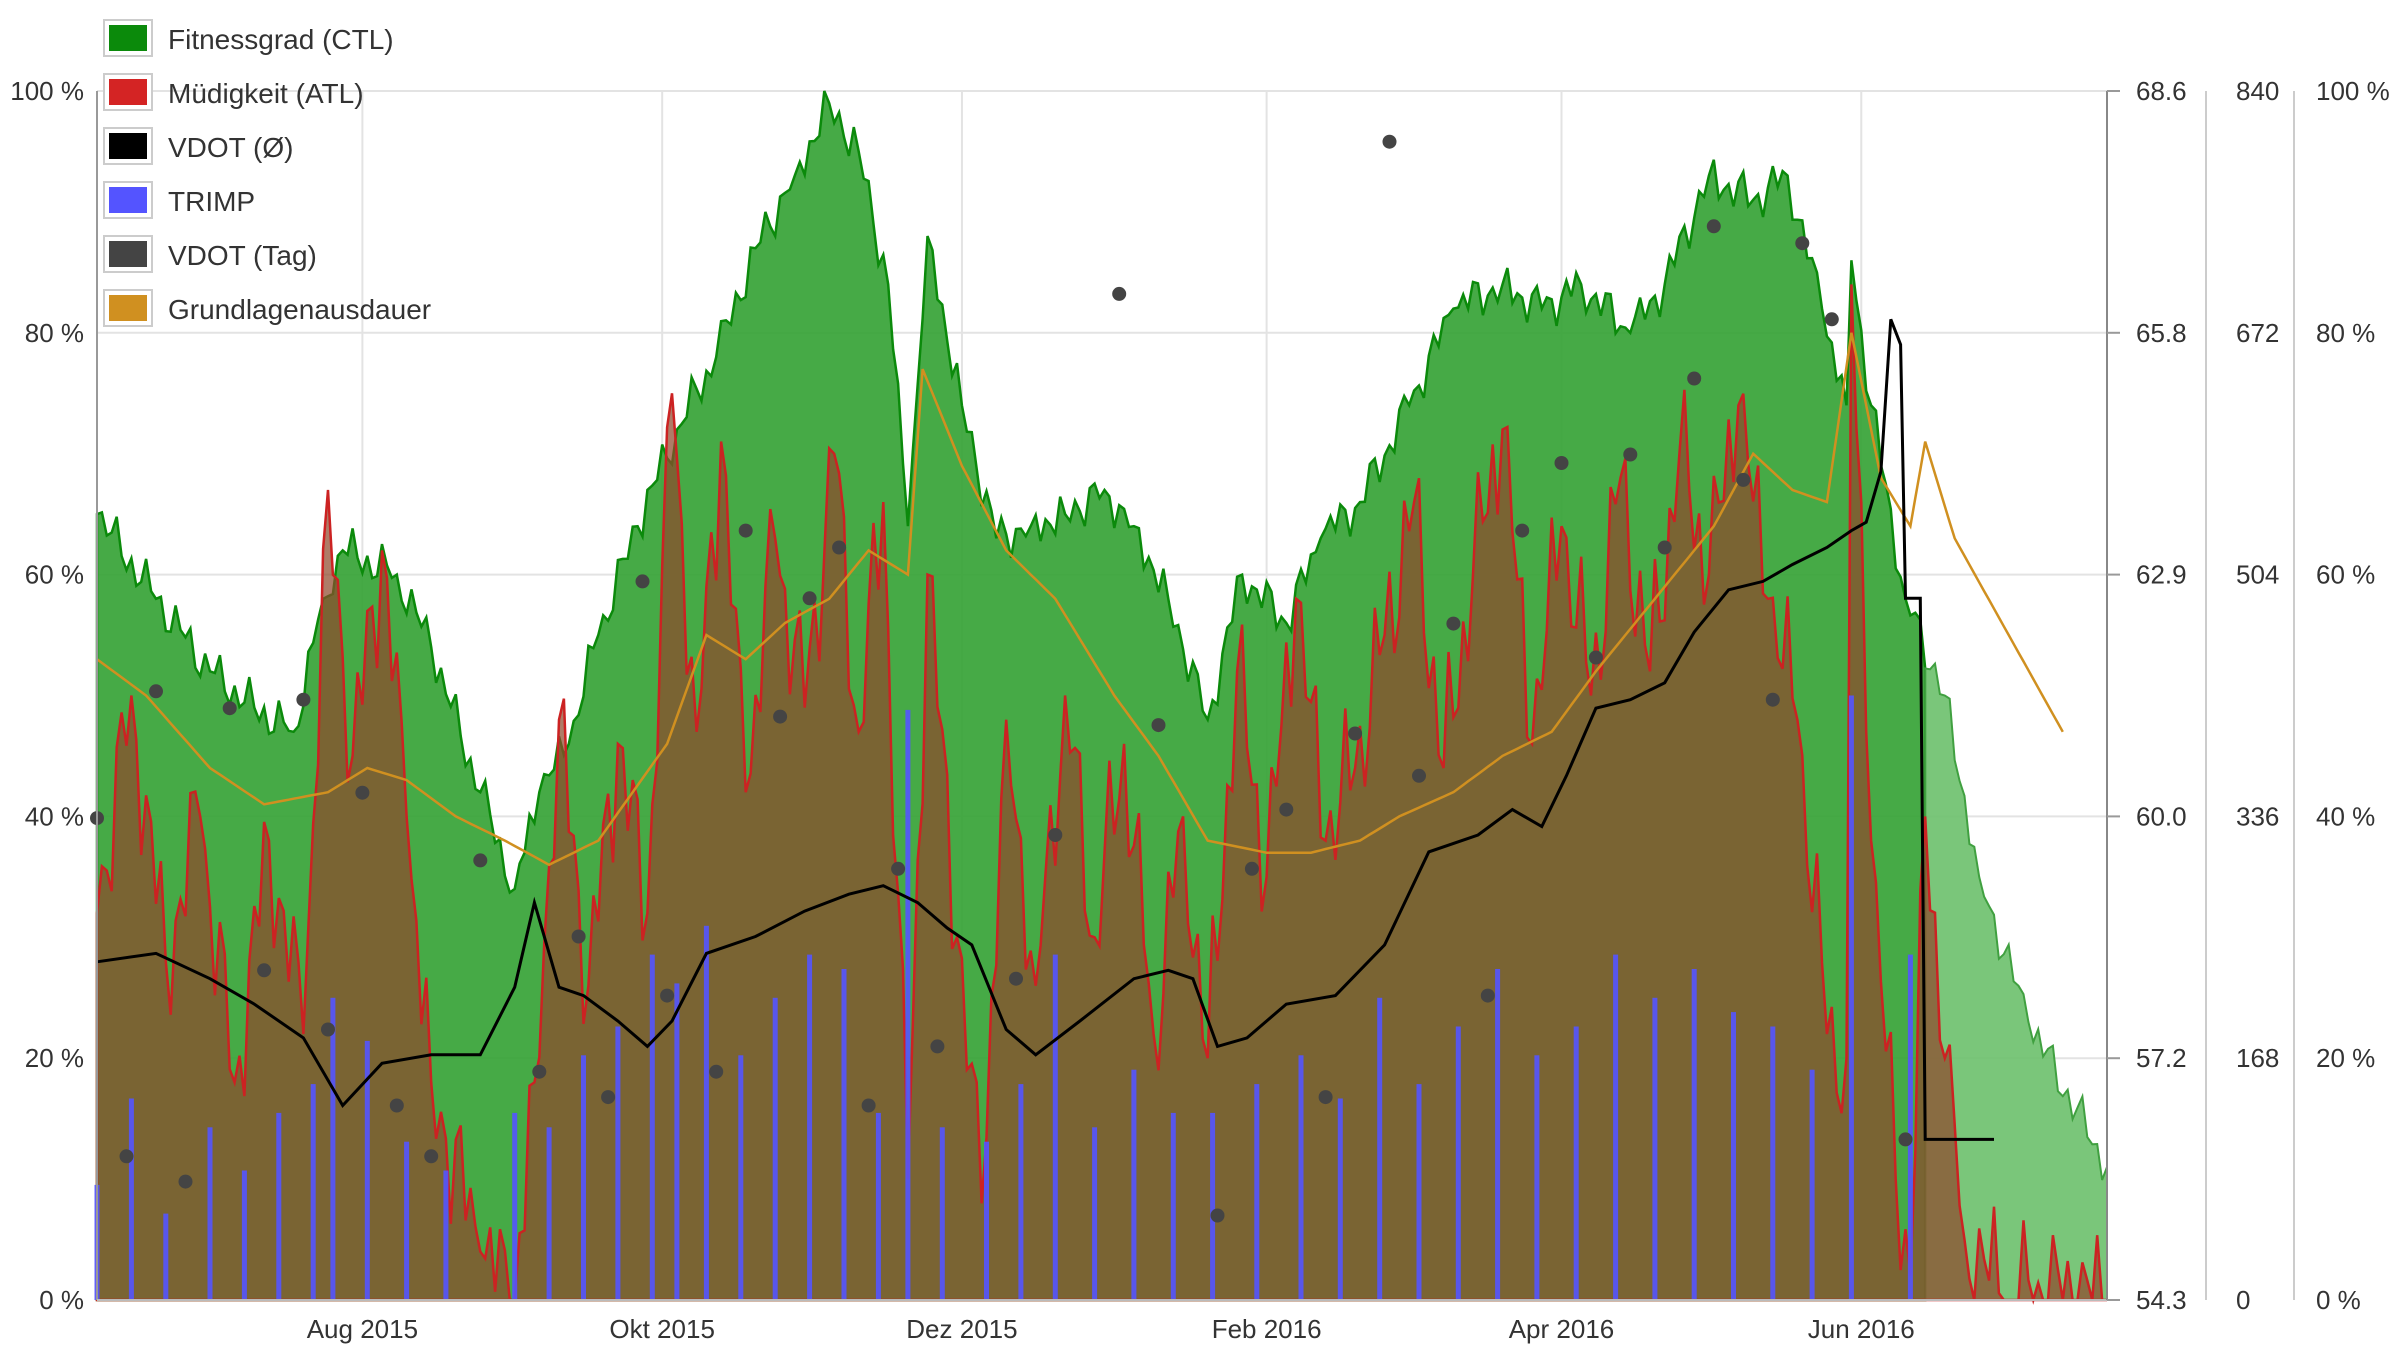 This screenshot has height=1350, width=2400. I want to click on left-y-tick: 40 %, so click(54, 816).